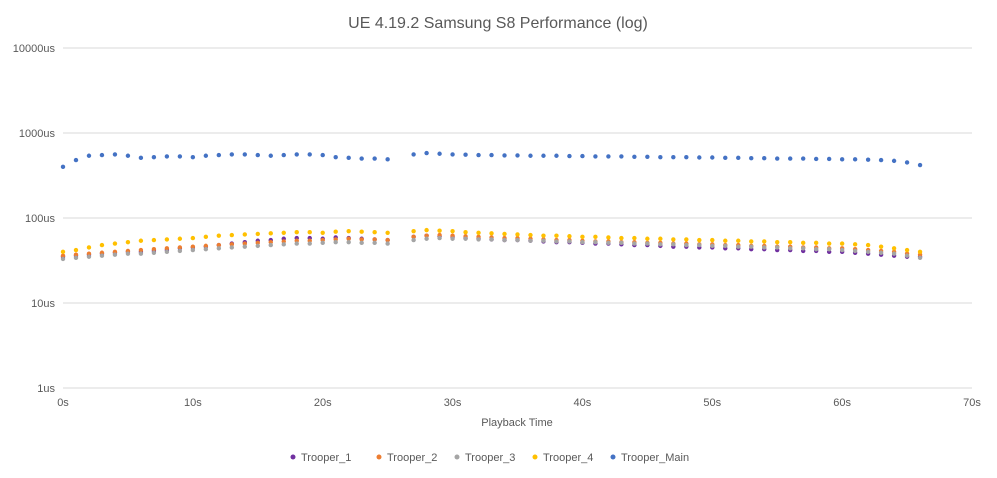  I want to click on legend-item: Trooper_2, so click(406, 458).